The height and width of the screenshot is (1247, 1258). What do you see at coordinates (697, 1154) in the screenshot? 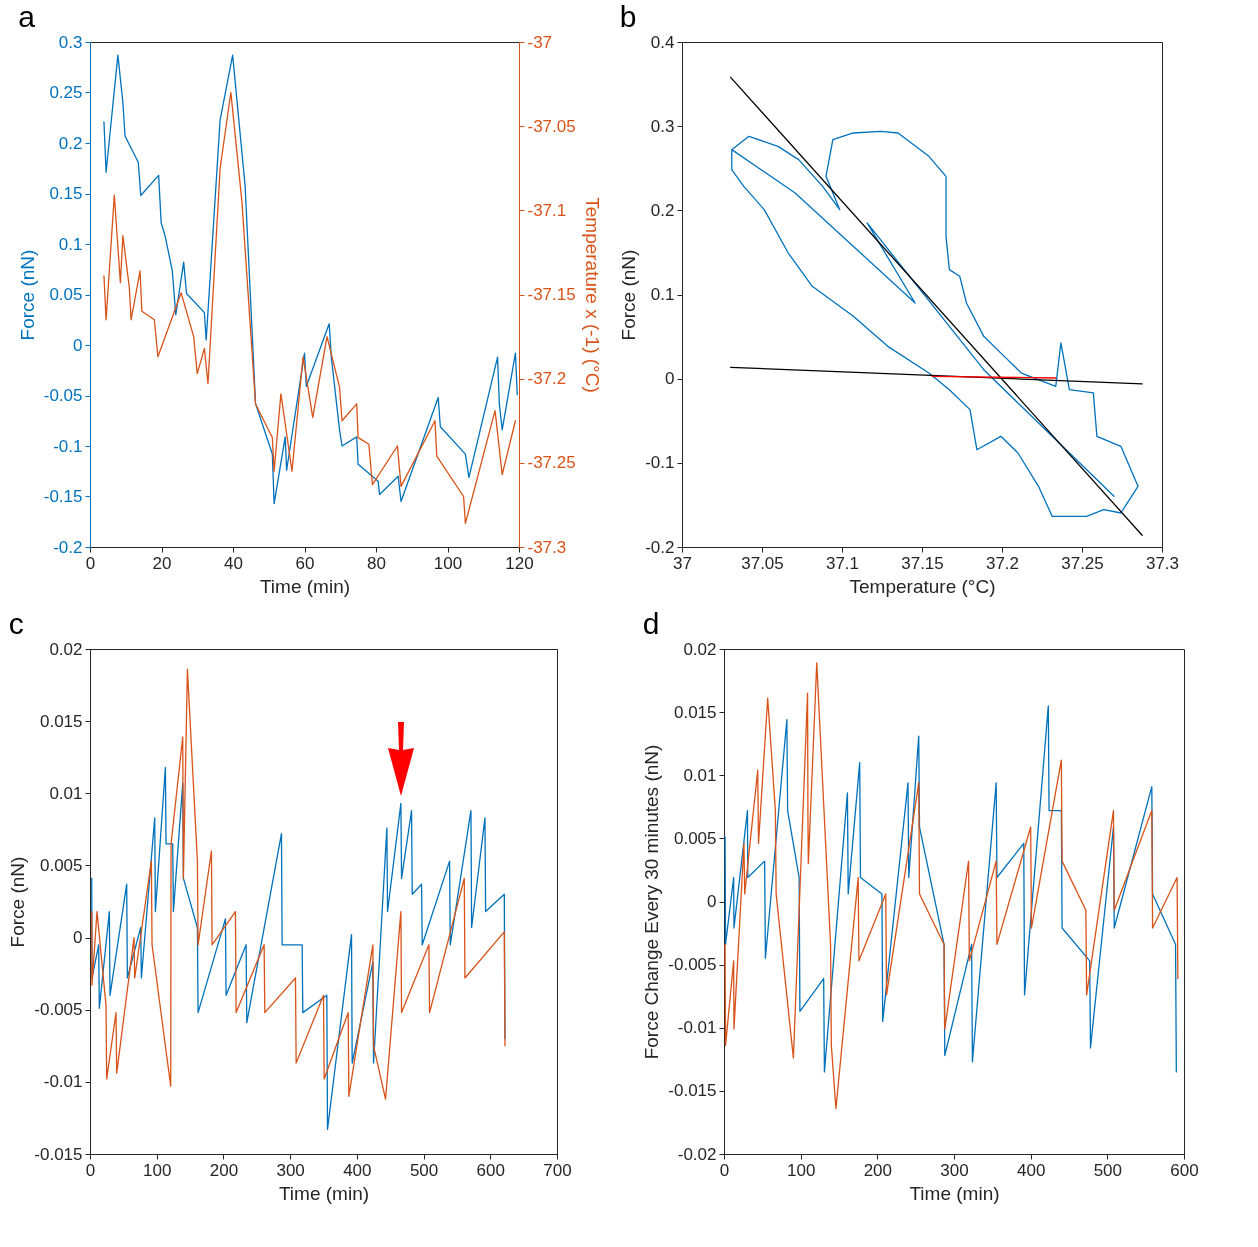
I see `y-tick-label: -0.02` at bounding box center [697, 1154].